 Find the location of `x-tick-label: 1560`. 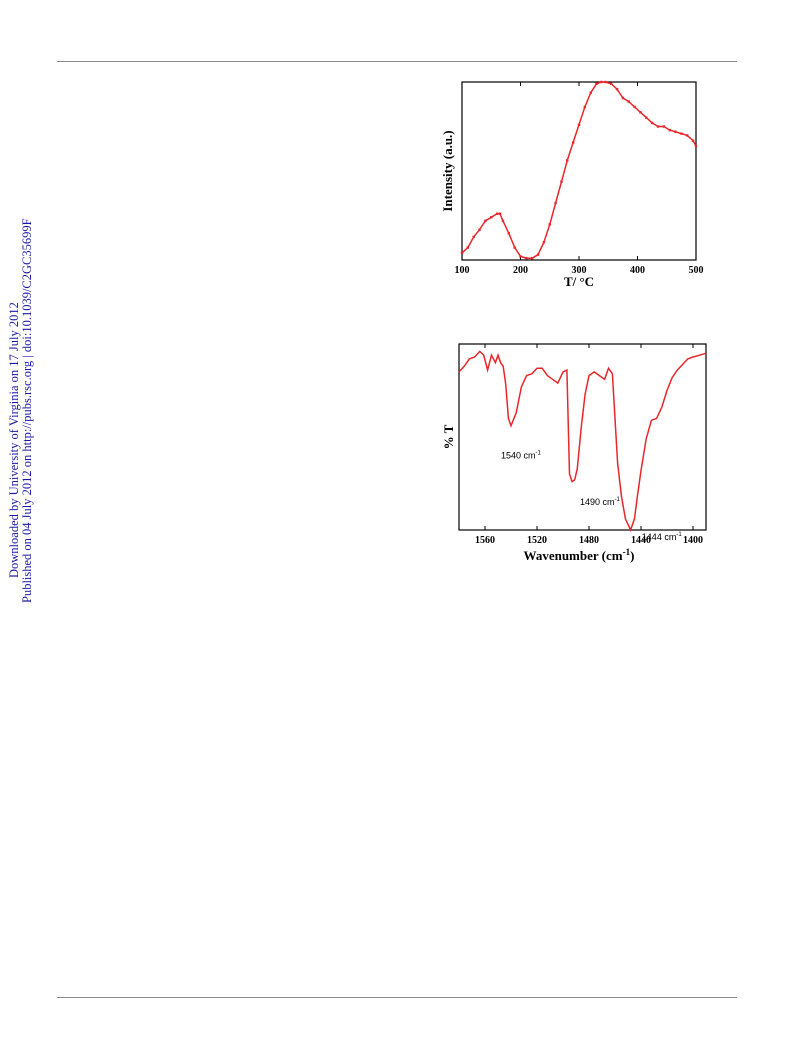

x-tick-label: 1560 is located at coordinates (485, 540).